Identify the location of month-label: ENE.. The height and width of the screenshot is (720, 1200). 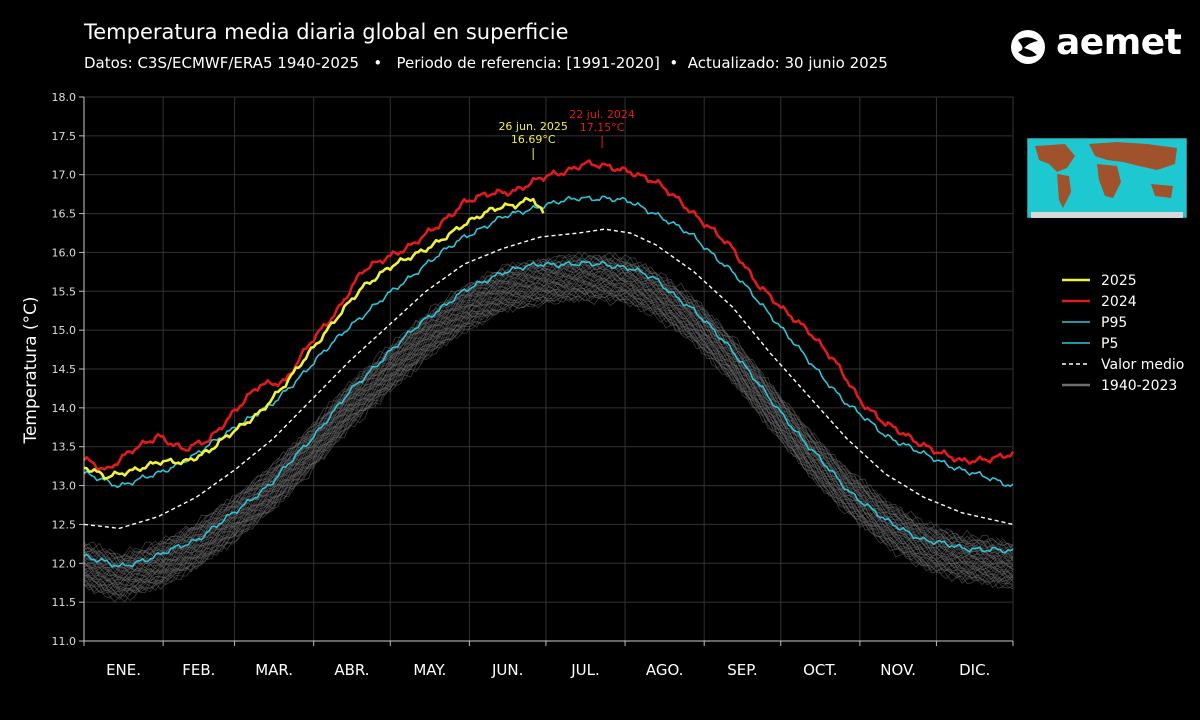
(123, 670).